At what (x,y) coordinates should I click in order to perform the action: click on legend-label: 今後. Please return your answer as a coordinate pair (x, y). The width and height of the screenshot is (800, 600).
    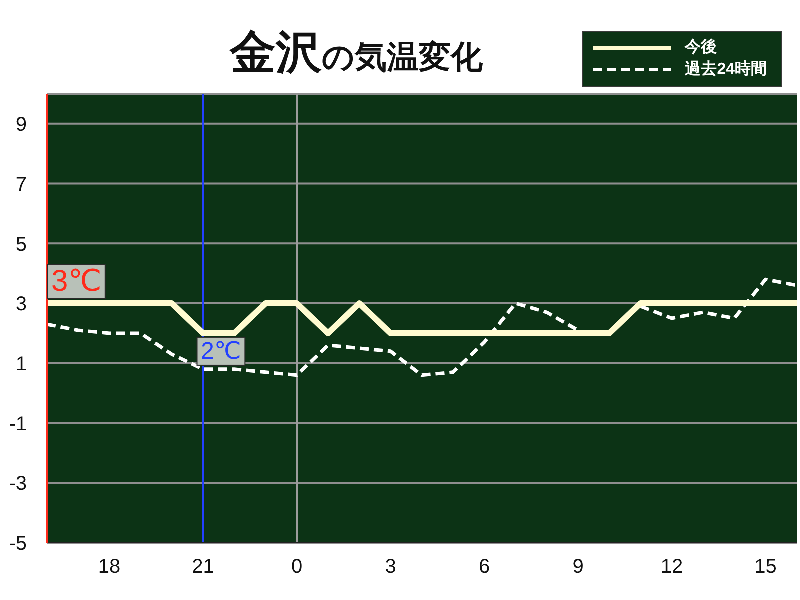
    Looking at the image, I should click on (701, 48).